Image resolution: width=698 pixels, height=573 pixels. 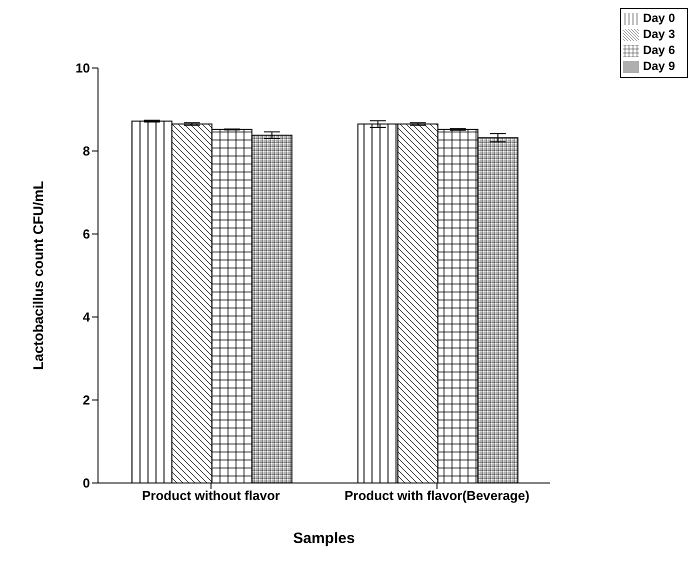 I want to click on x-tick-label: Product with flavor(Beverage), so click(x=437, y=496).